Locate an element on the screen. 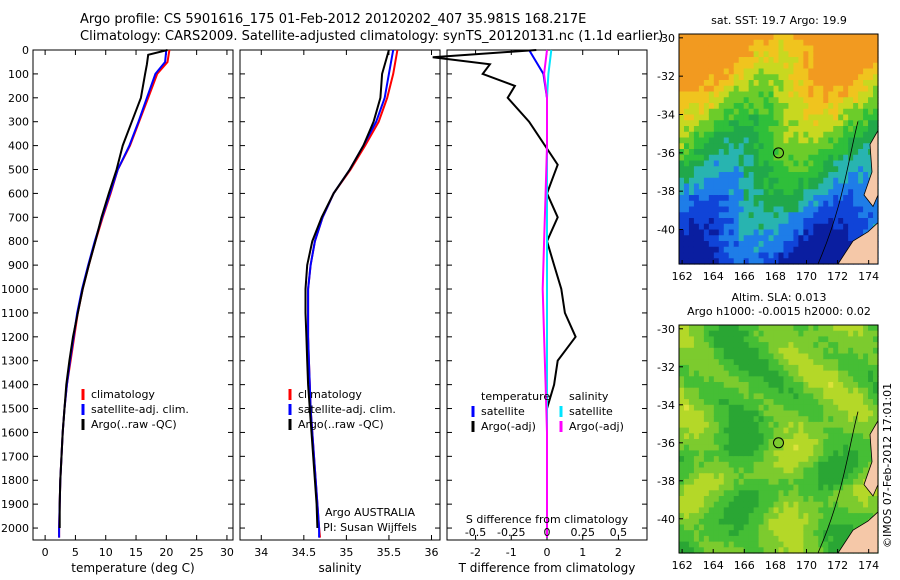  y-tick-label: 200 is located at coordinates (18, 98).